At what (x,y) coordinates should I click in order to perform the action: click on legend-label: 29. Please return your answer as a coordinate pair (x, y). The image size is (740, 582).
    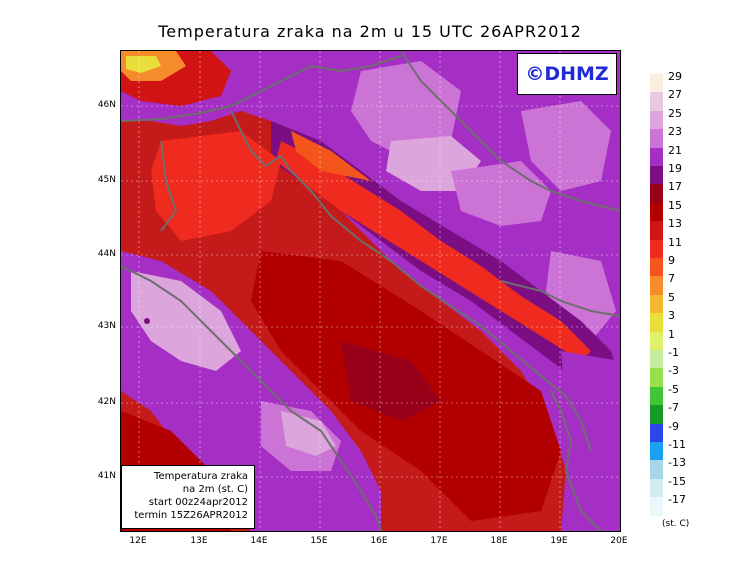
    Looking at the image, I should click on (675, 76).